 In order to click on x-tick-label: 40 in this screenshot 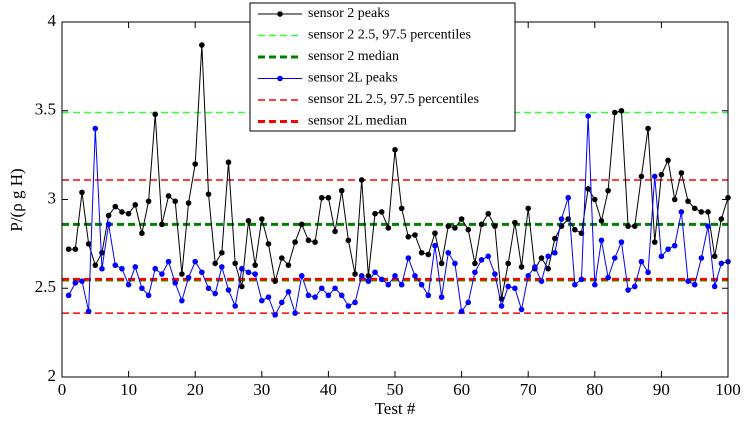, I will do `click(328, 389)`.